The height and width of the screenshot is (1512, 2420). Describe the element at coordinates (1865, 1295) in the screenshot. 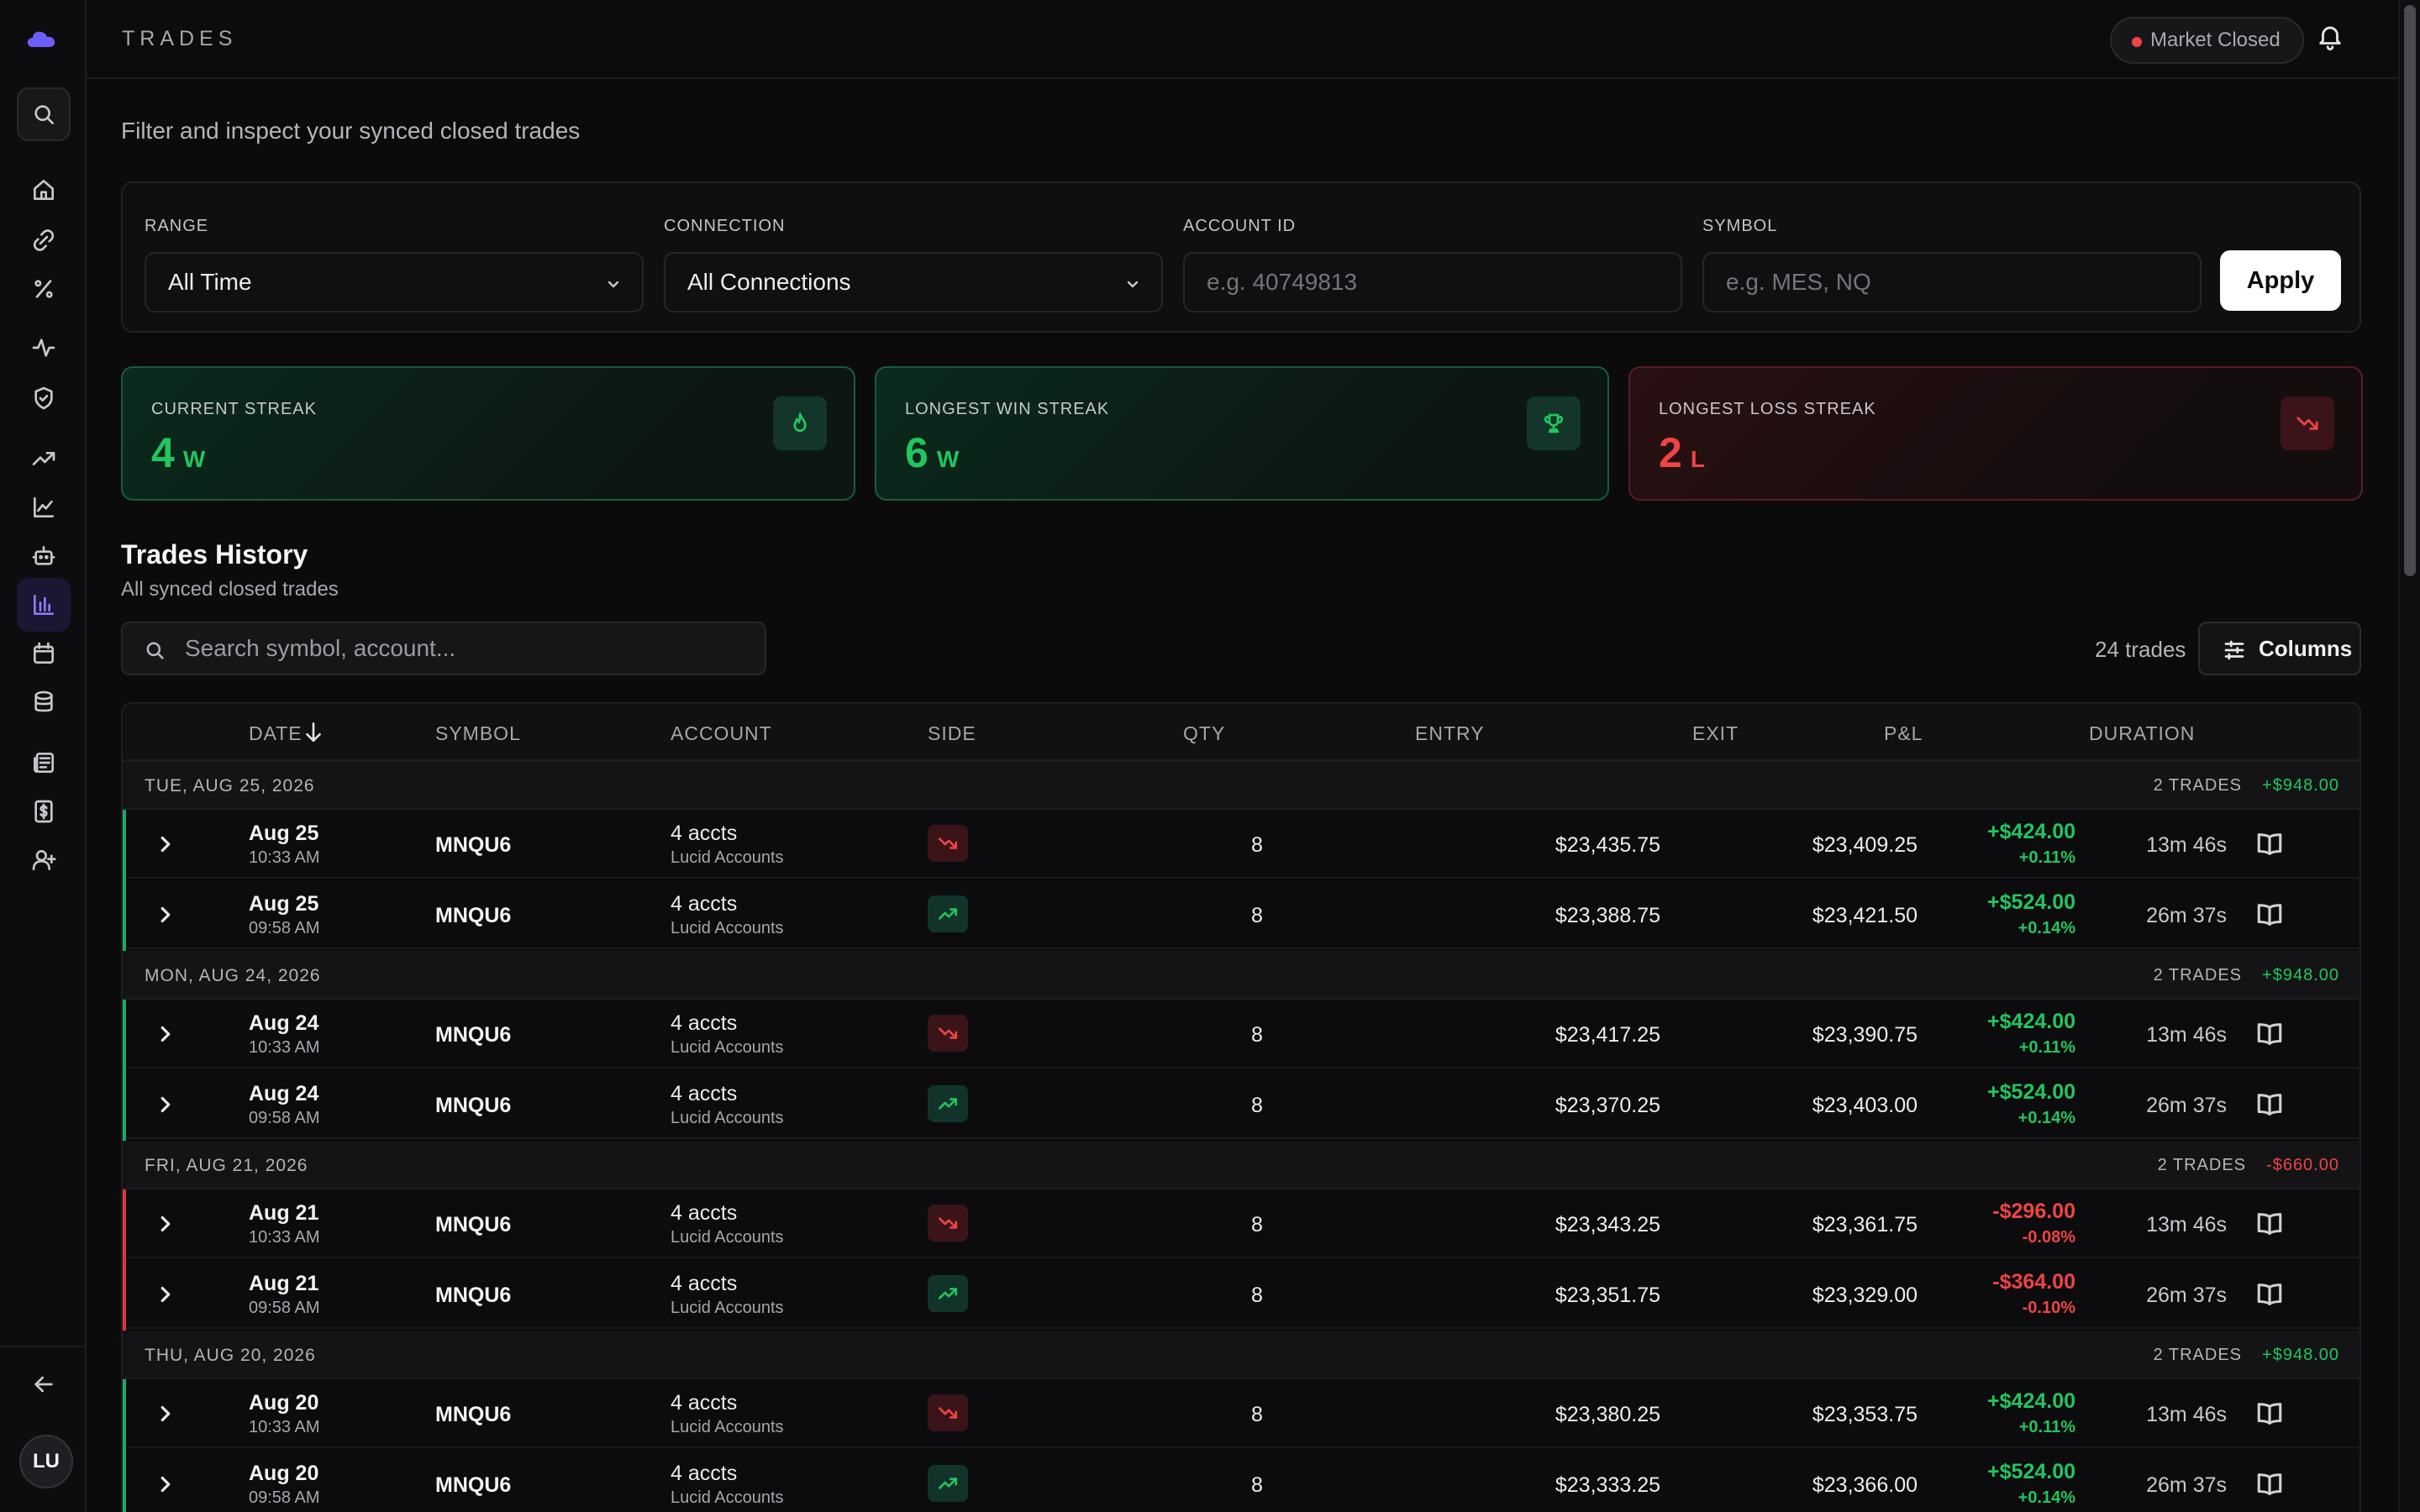

I see `trade-exit: $23,329.00` at that location.